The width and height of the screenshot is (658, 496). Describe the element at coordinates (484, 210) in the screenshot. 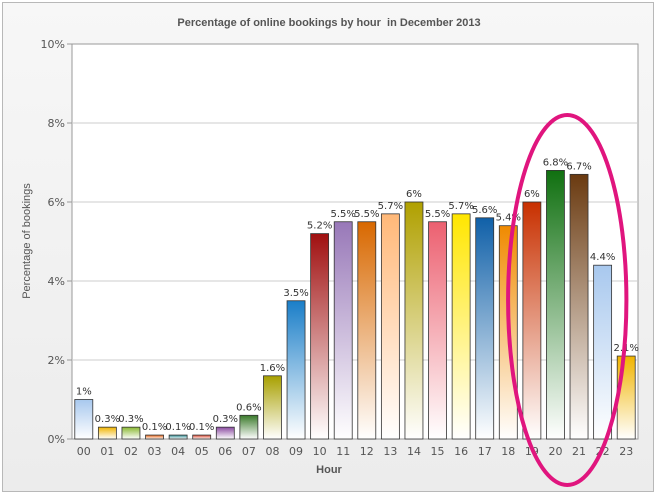

I see `value-label: 5.6%` at that location.